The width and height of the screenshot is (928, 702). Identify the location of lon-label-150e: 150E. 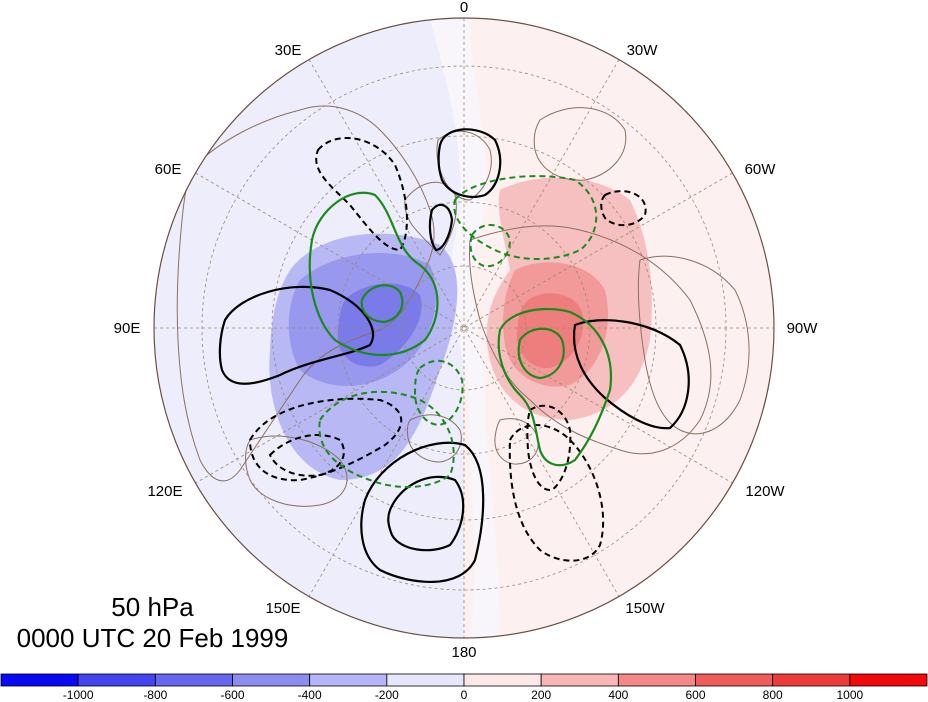
(282, 608).